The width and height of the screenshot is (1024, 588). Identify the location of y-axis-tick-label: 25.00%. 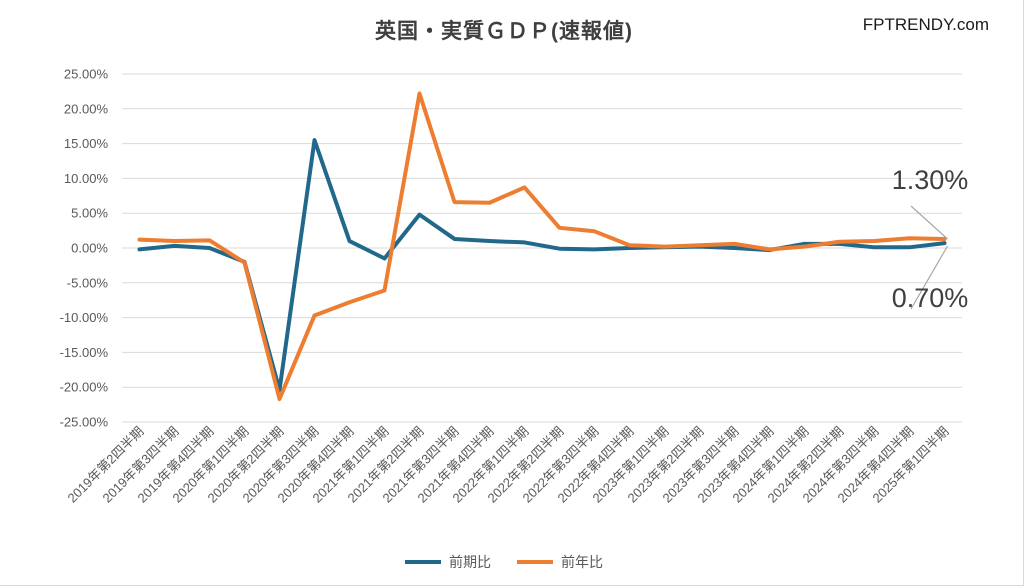
(86, 74).